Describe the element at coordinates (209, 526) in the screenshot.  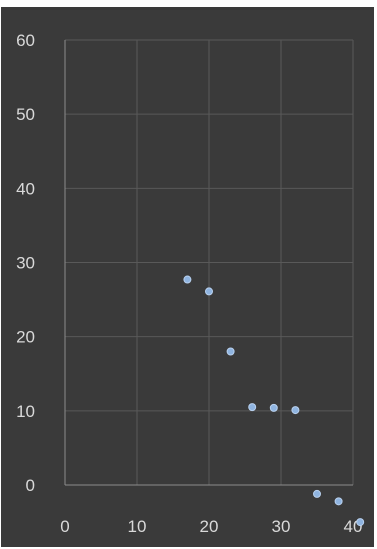
I see `x-tick-label: 20` at that location.